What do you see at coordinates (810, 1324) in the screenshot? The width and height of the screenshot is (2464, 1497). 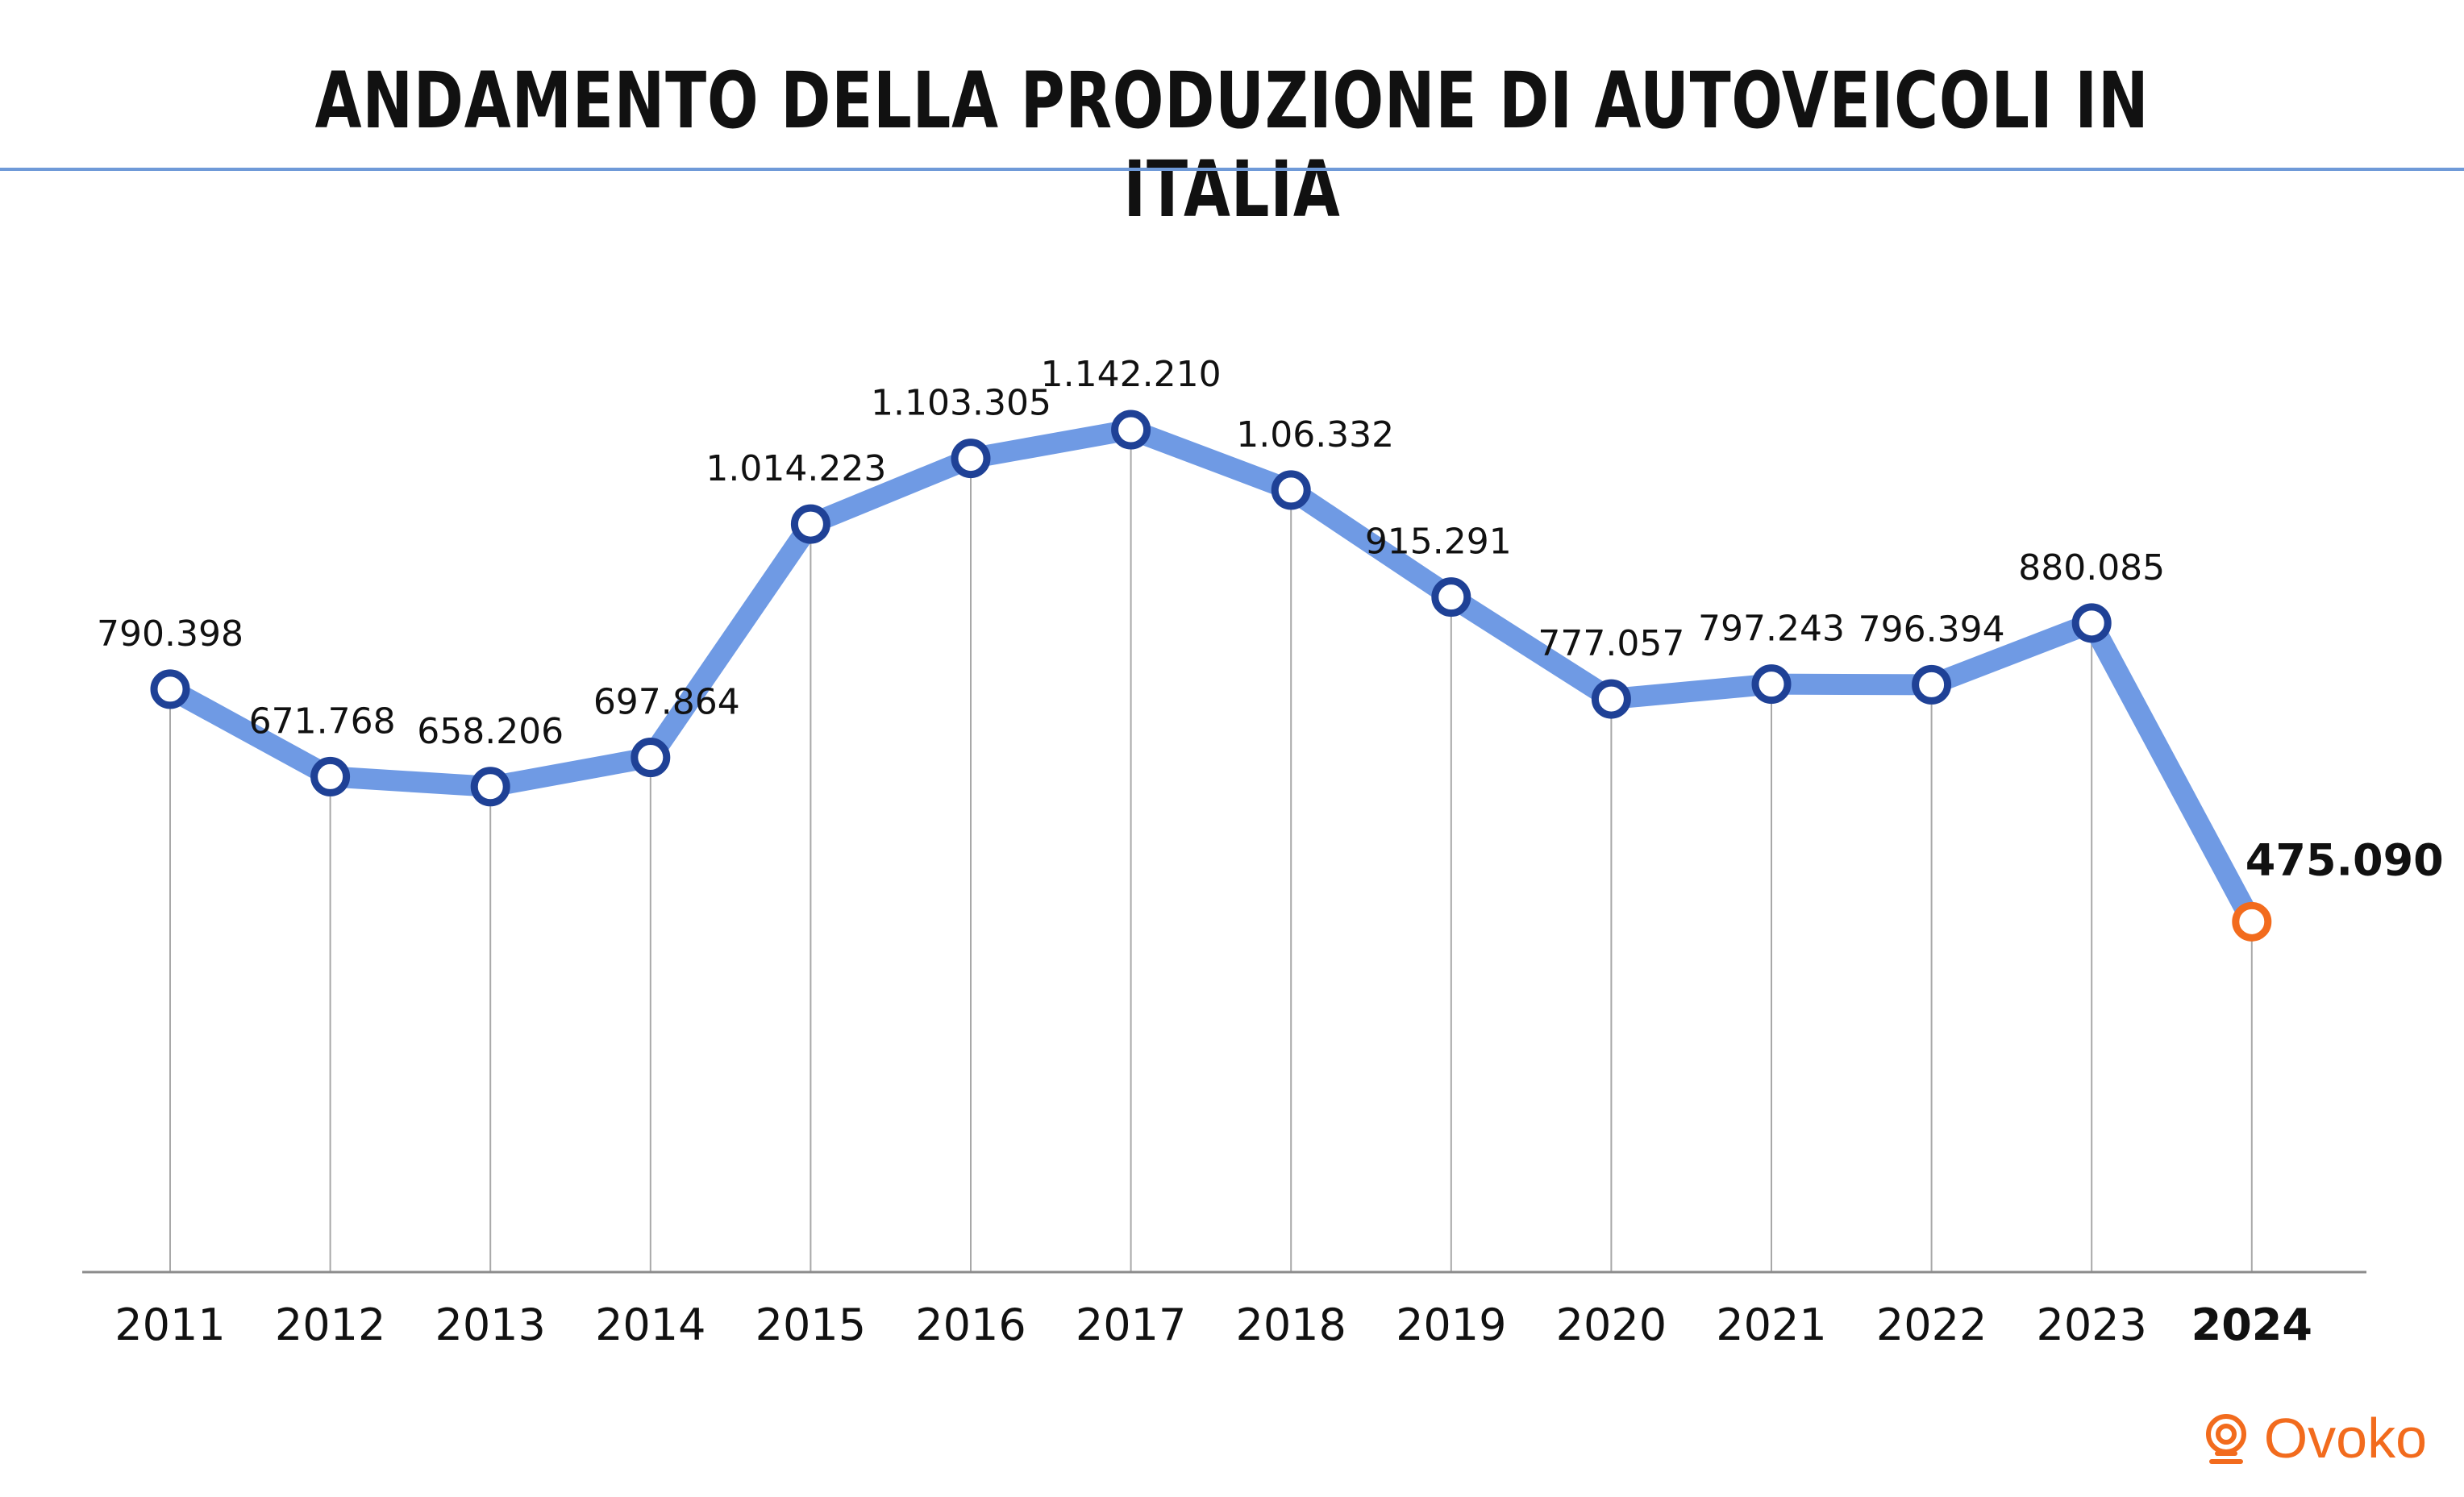 I see `x-tick-label-2015: 2015` at bounding box center [810, 1324].